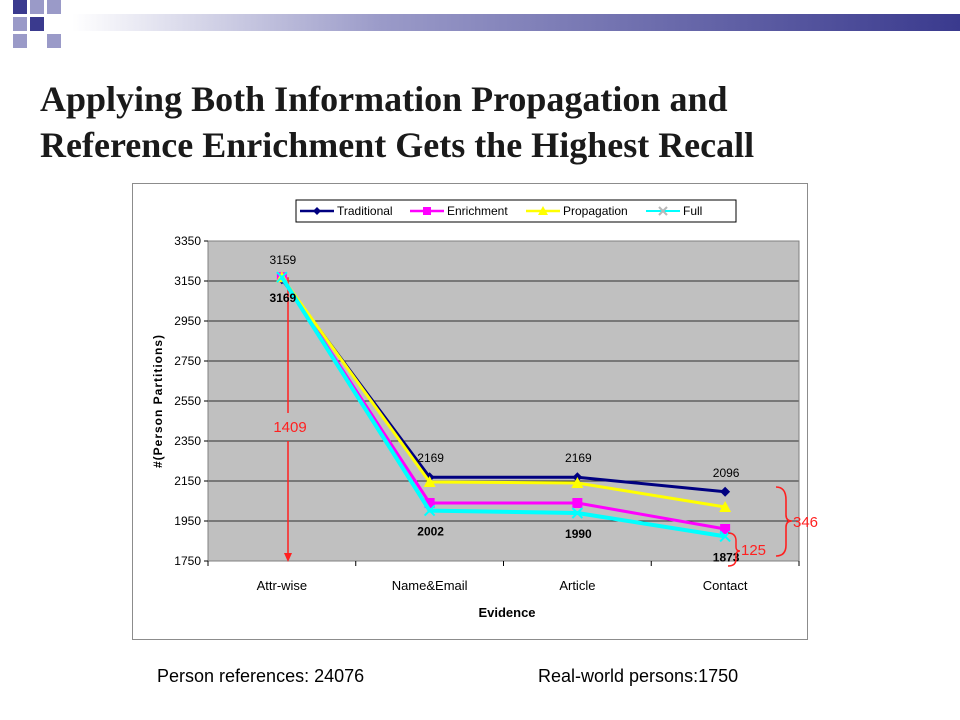  I want to click on y-axis-label: #(Person Partitions), so click(158, 401).